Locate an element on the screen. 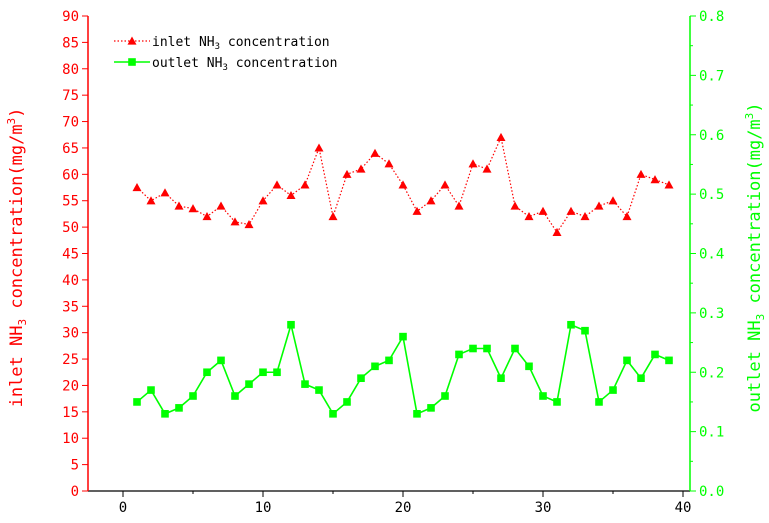 Image resolution: width=769 pixels, height=523 pixels. inlet-series-line is located at coordinates (403, 184).